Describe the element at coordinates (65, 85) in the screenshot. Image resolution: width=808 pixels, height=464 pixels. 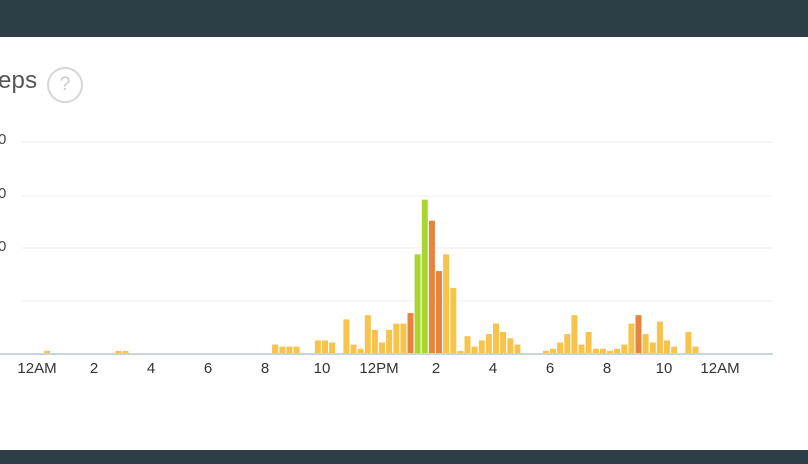
I see `help-icon: ?` at that location.